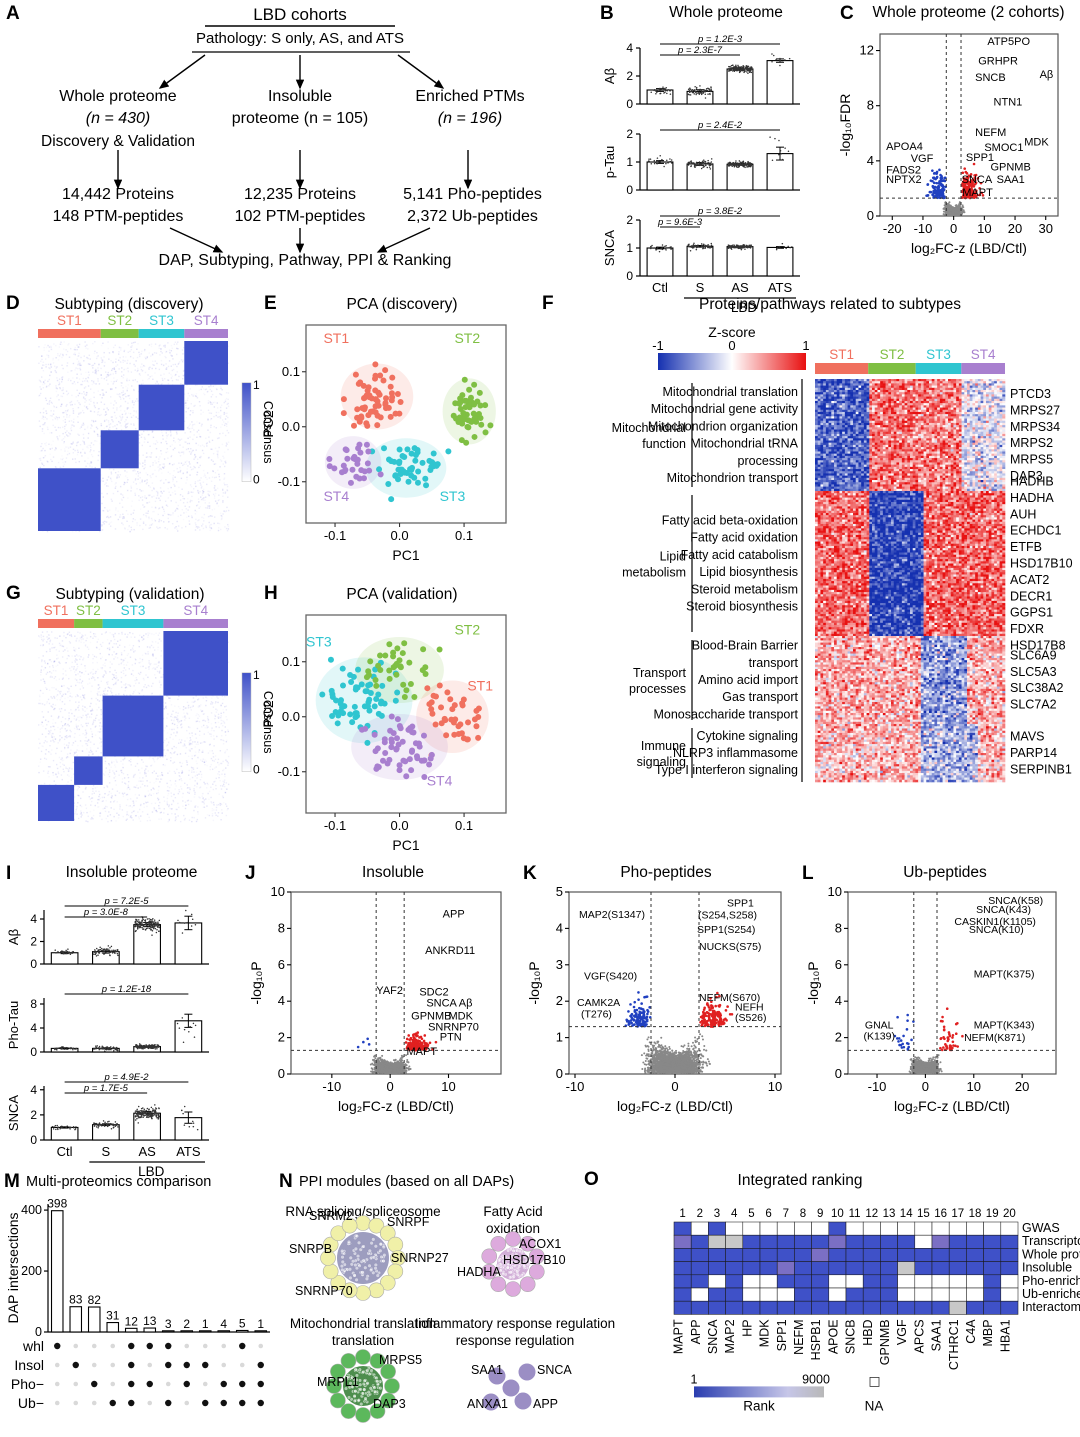  What do you see at coordinates (975, 197) in the screenshot?
I see `significant-up-point` at bounding box center [975, 197].